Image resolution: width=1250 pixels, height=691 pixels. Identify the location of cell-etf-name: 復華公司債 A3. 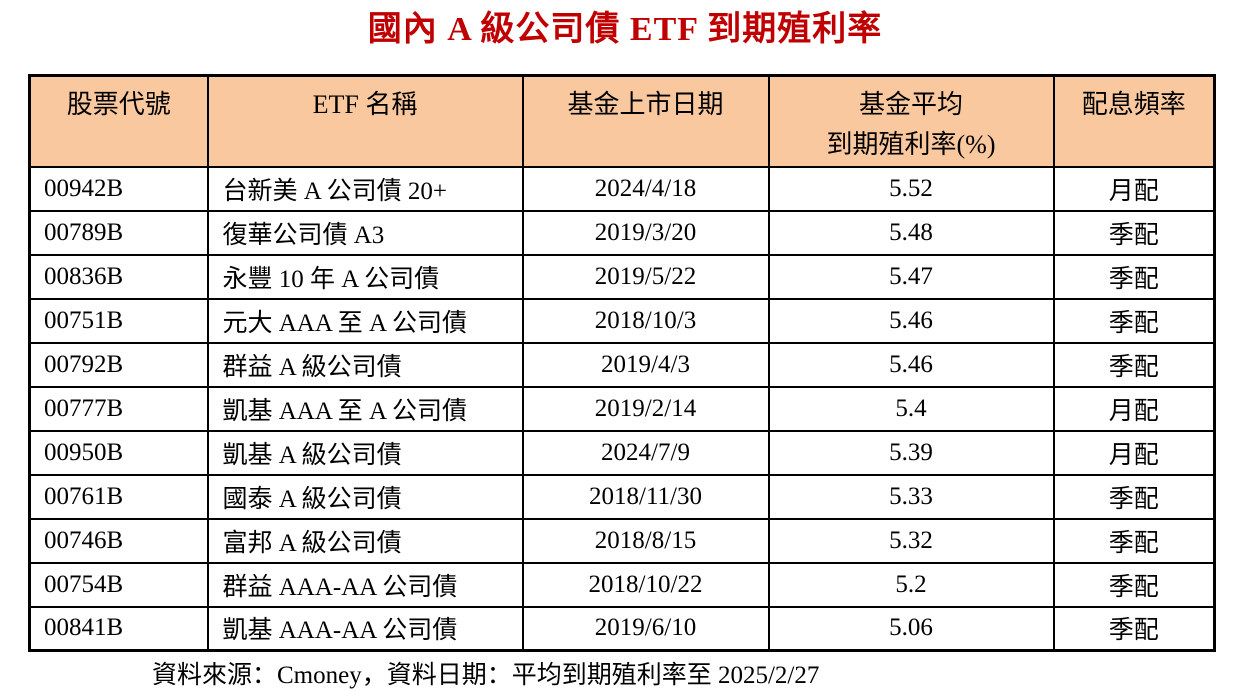
(365, 232).